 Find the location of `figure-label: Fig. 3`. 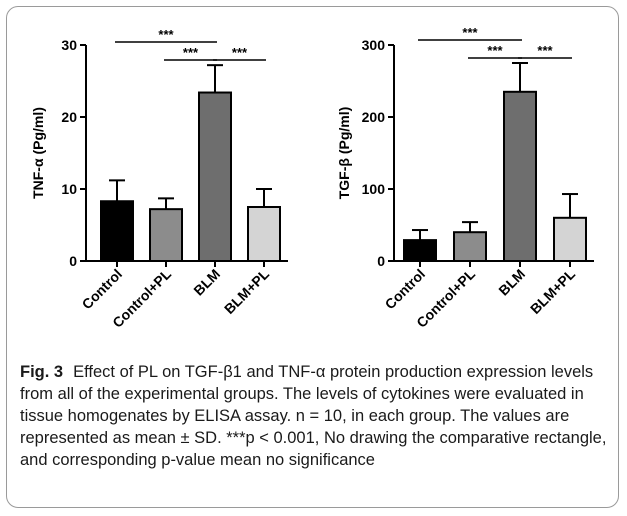

figure-label: Fig. 3 is located at coordinates (42, 372).